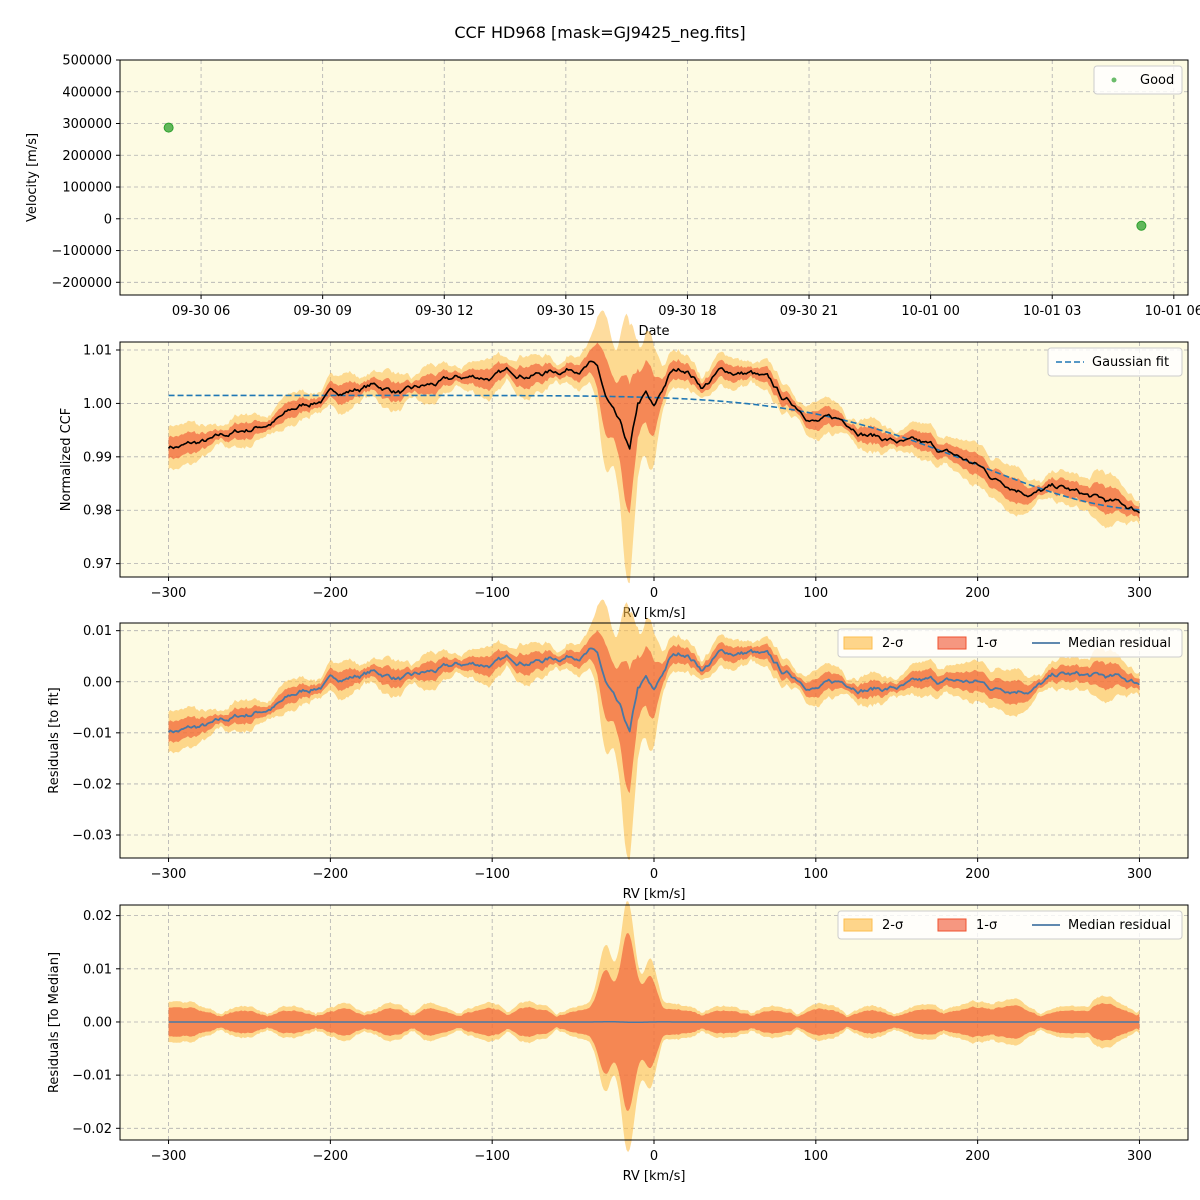  Describe the element at coordinates (87, 92) in the screenshot. I see `y-tick-label: 400000` at that location.